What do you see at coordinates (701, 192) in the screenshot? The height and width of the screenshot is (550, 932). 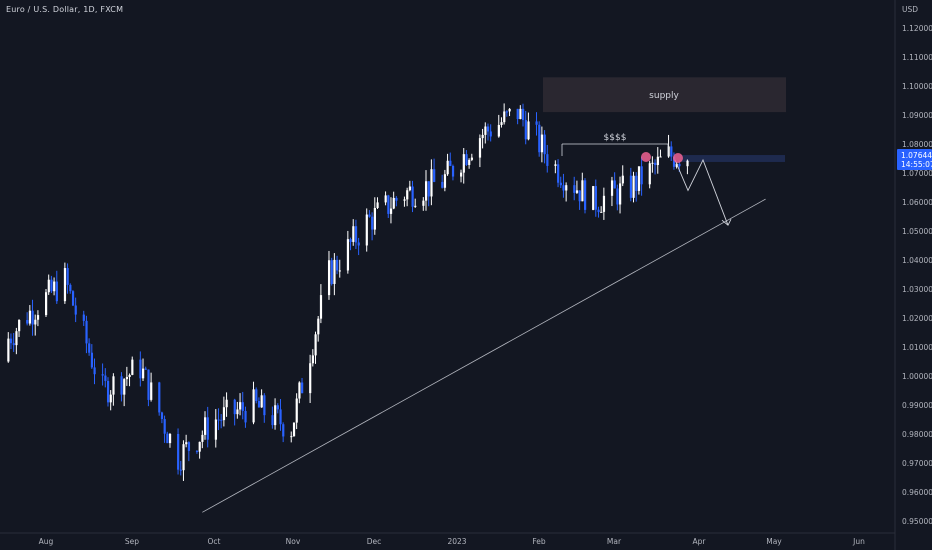 I see `projection-path` at bounding box center [701, 192].